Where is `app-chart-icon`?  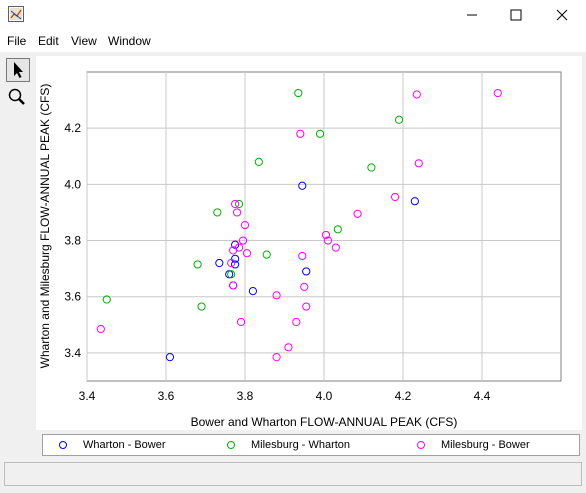
app-chart-icon is located at coordinates (16, 14).